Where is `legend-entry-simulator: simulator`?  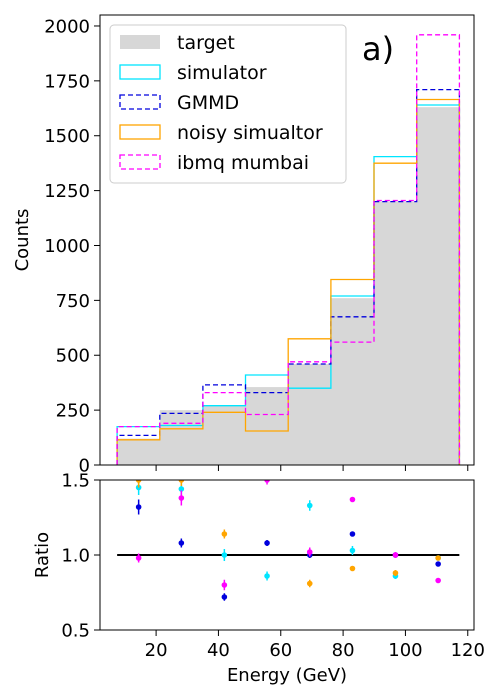 legend-entry-simulator: simulator is located at coordinates (193, 73).